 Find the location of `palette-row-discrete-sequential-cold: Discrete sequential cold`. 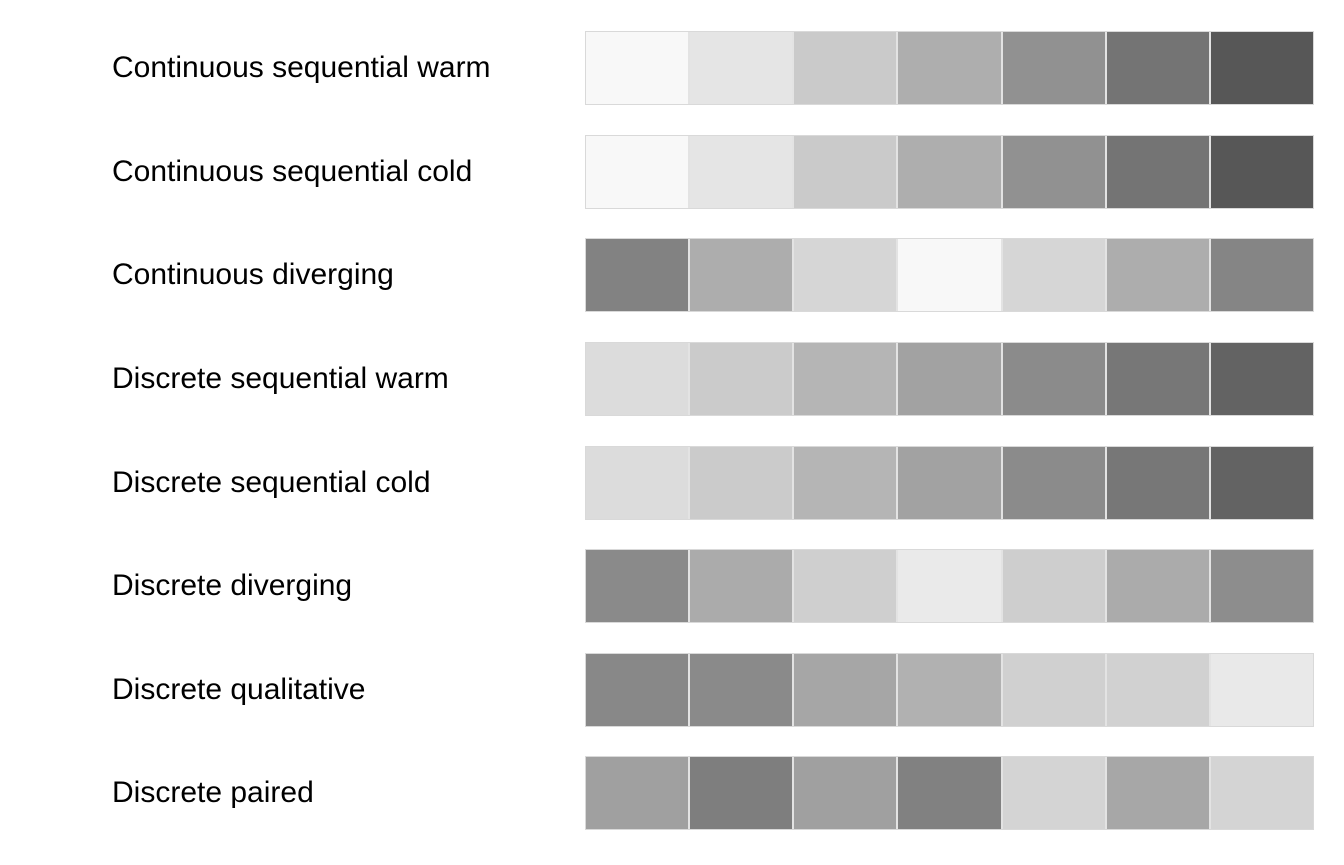

palette-row-discrete-sequential-cold: Discrete sequential cold is located at coordinates (672, 483).